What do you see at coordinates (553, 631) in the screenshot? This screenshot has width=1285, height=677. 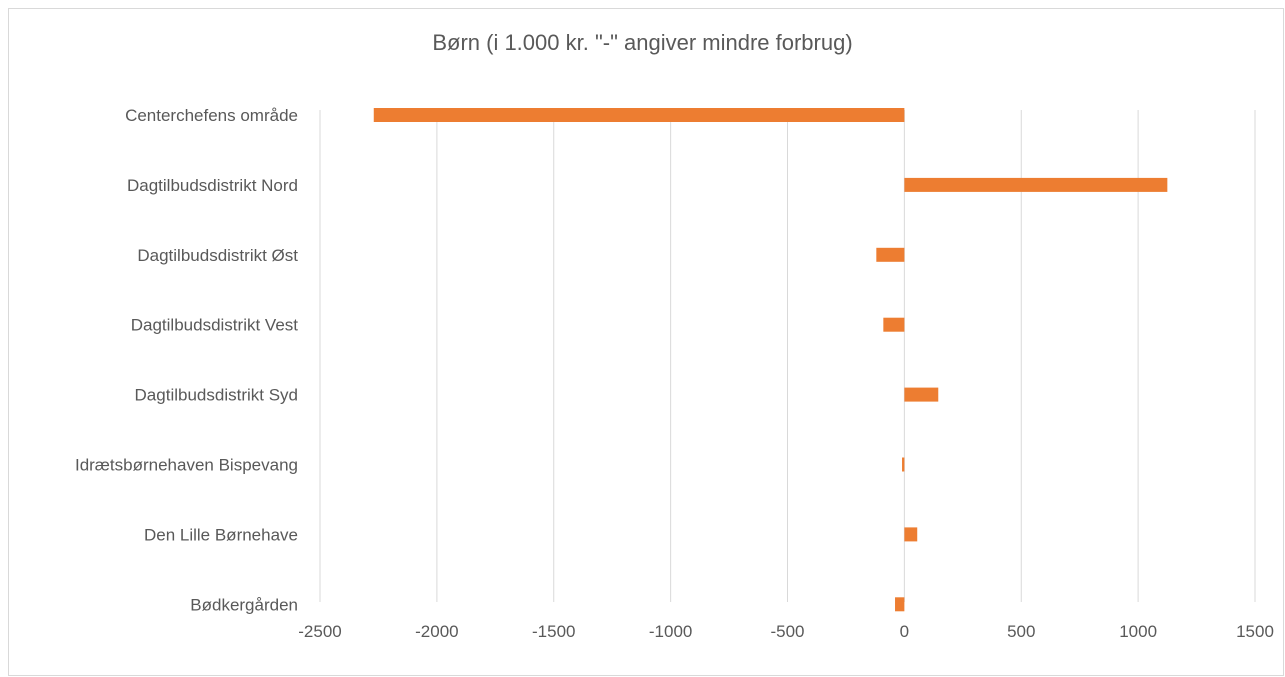 I see `x-tick-label: -1500` at bounding box center [553, 631].